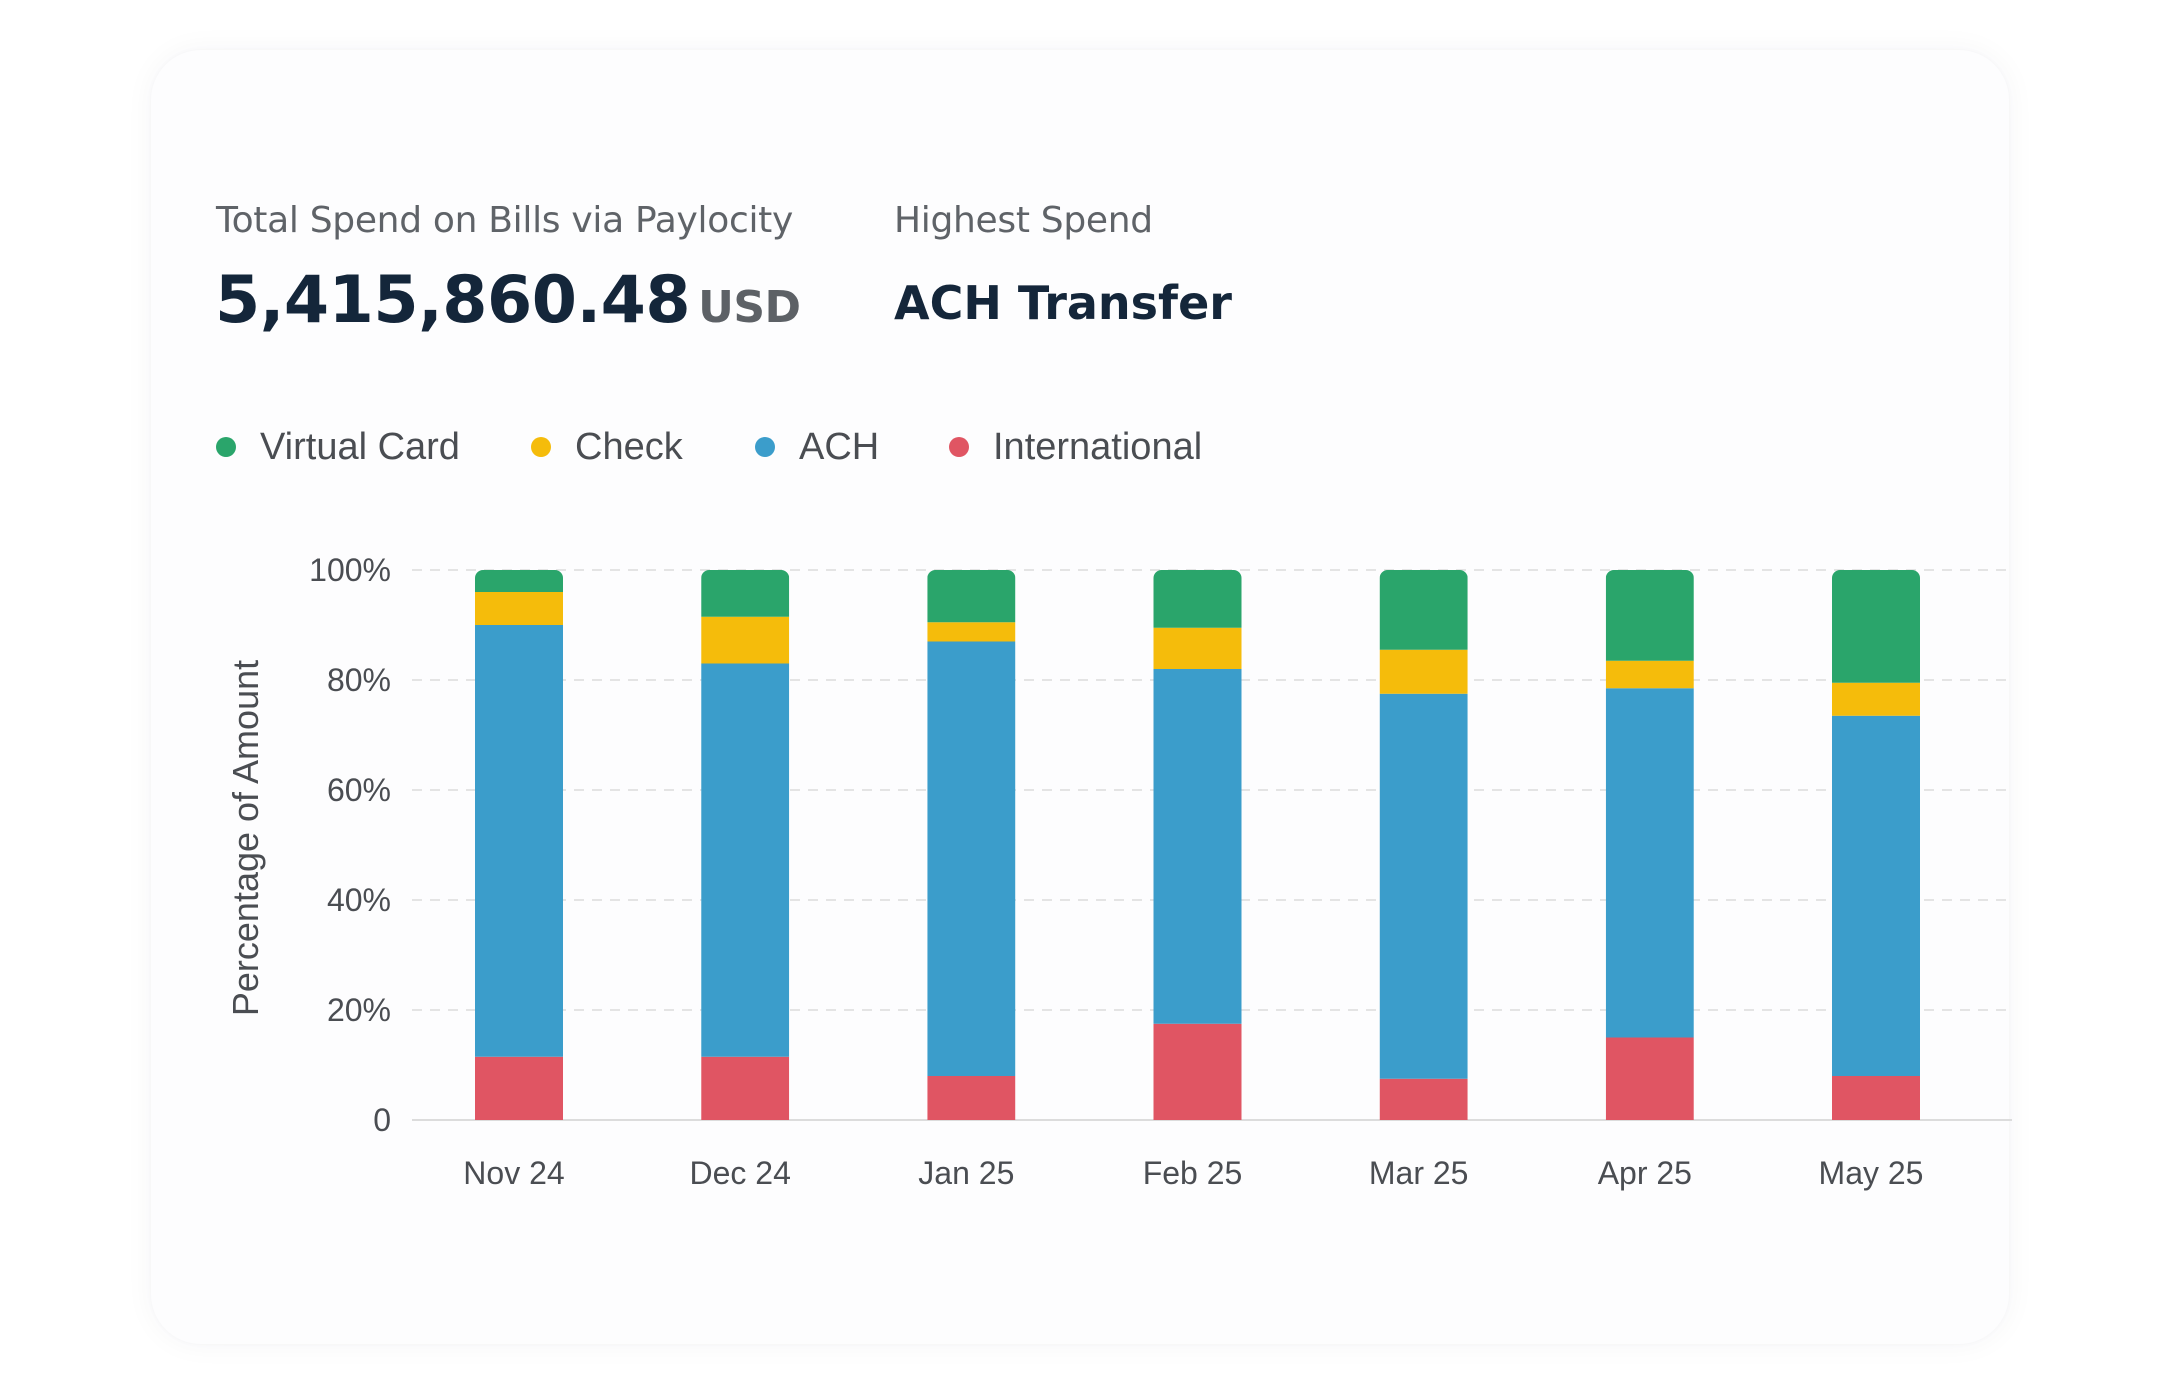  I want to click on legend-item-check: Check, so click(607, 447).